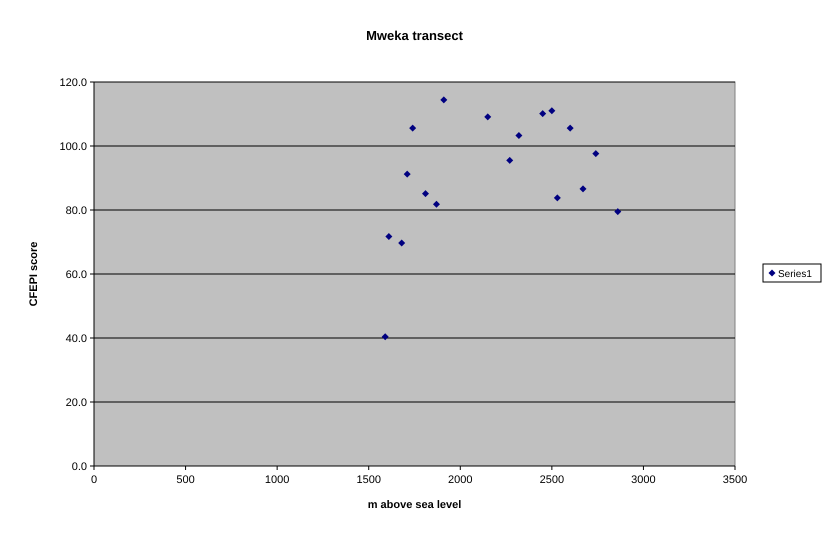 Image resolution: width=825 pixels, height=534 pixels. What do you see at coordinates (73, 83) in the screenshot?
I see `y-tick-label: 120.0` at bounding box center [73, 83].